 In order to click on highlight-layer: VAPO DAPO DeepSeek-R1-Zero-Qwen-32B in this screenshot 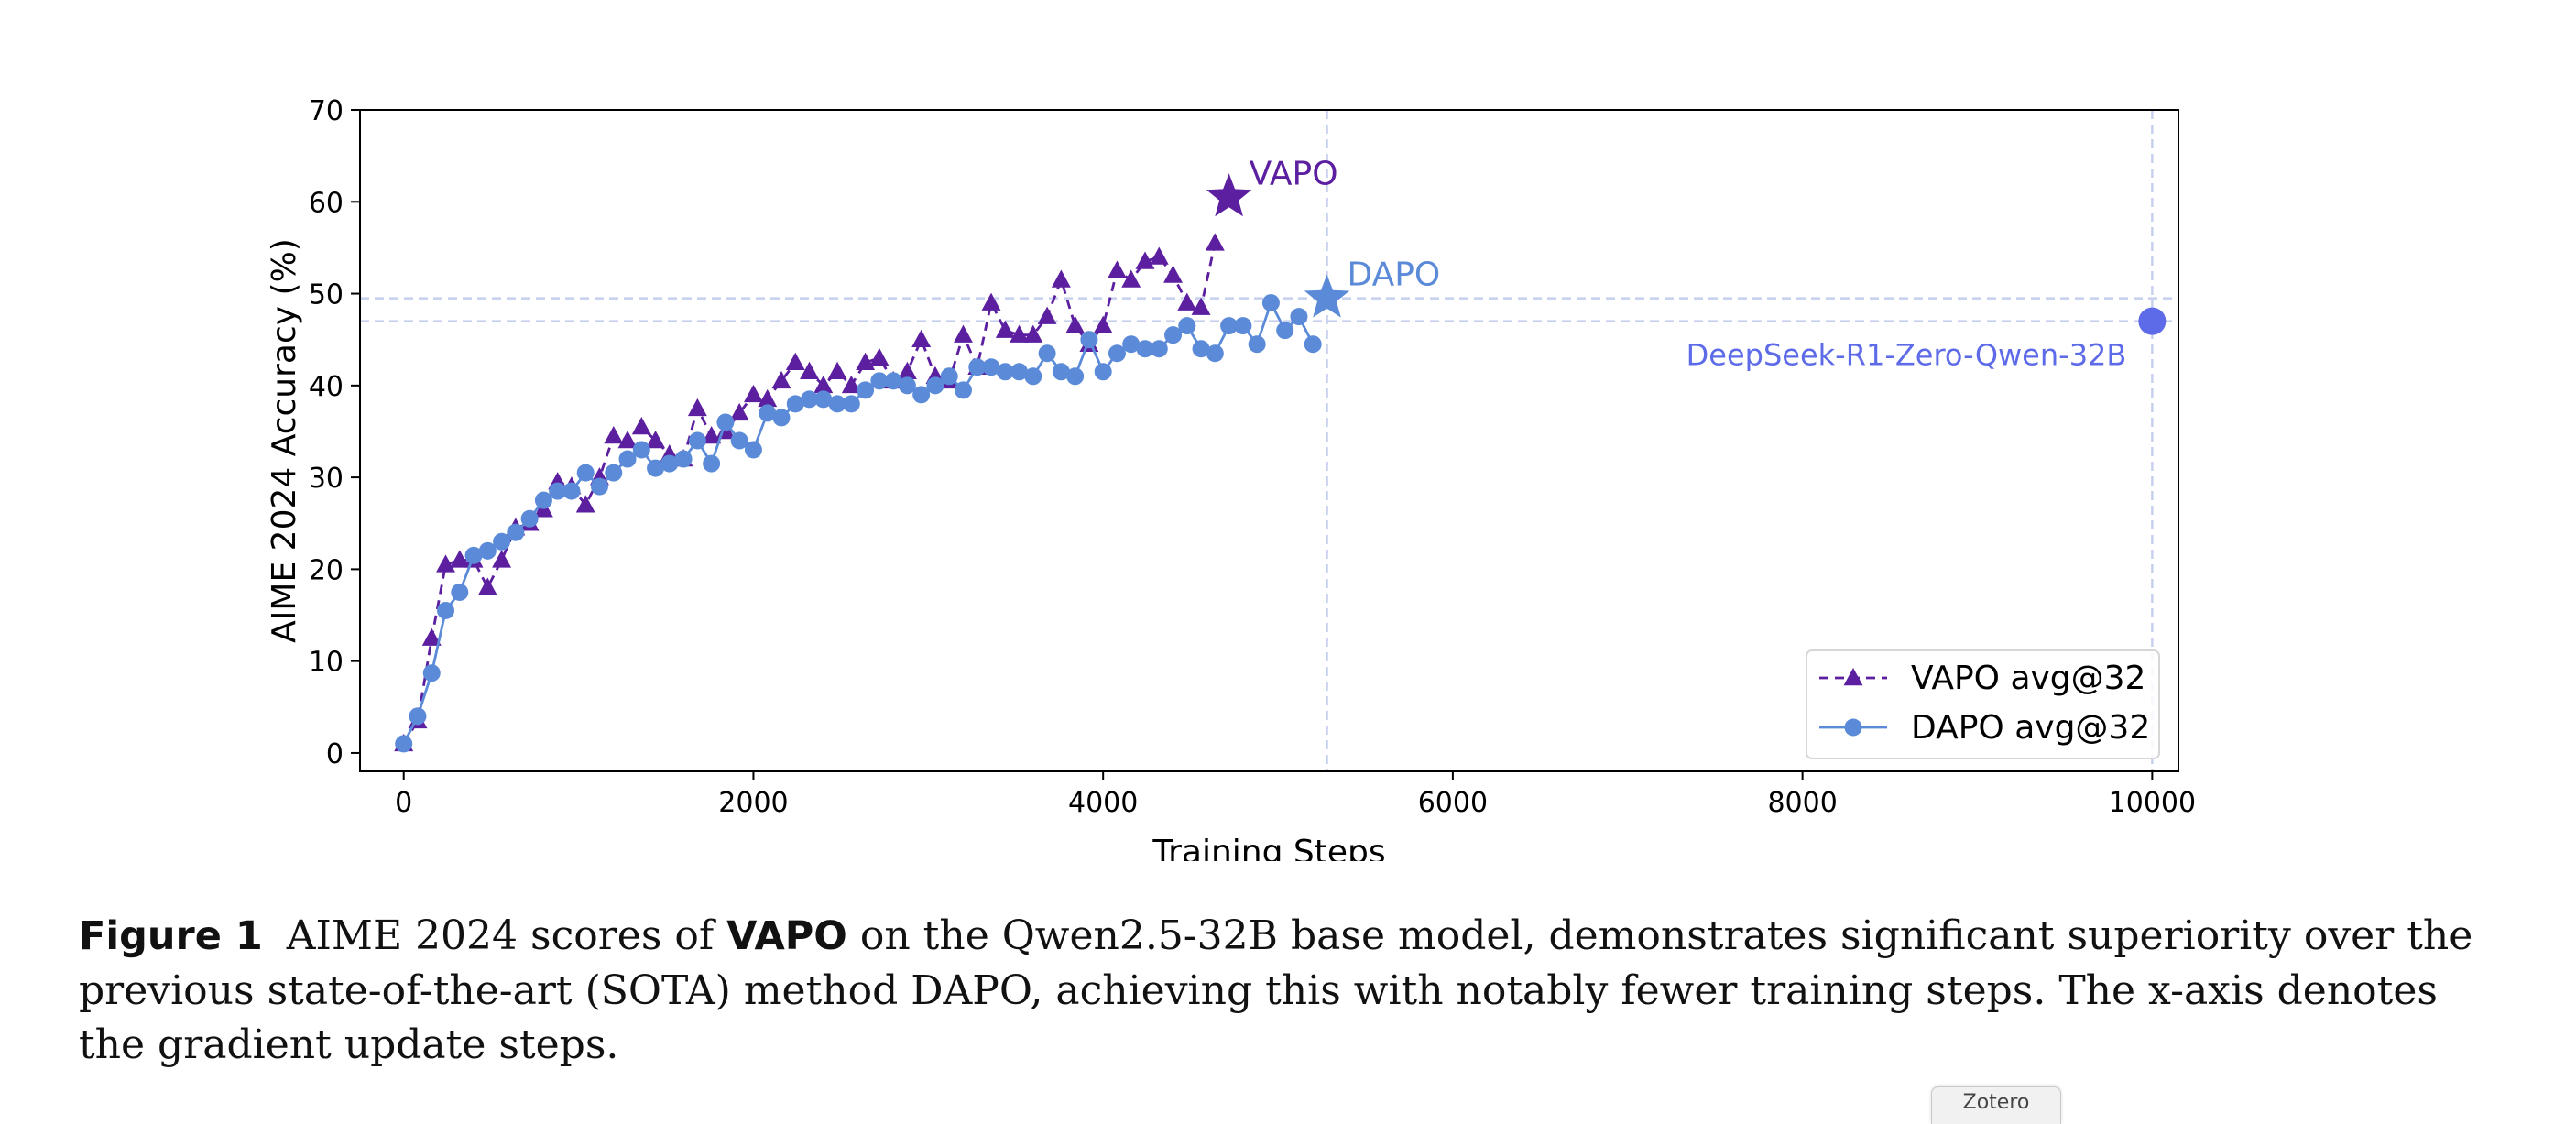, I will do `click(1687, 264)`.